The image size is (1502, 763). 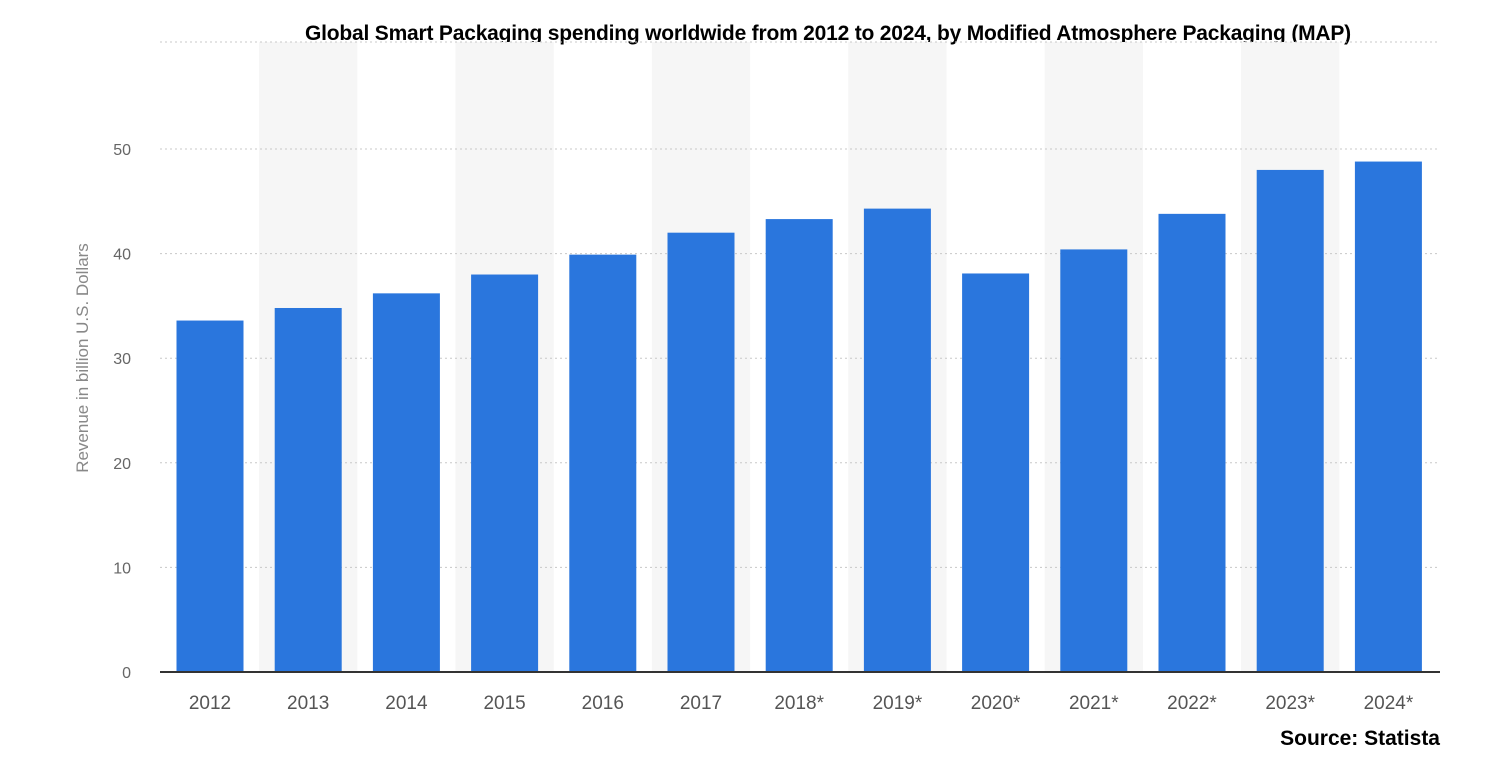 I want to click on x-tick-label: 2022*, so click(x=1192, y=703).